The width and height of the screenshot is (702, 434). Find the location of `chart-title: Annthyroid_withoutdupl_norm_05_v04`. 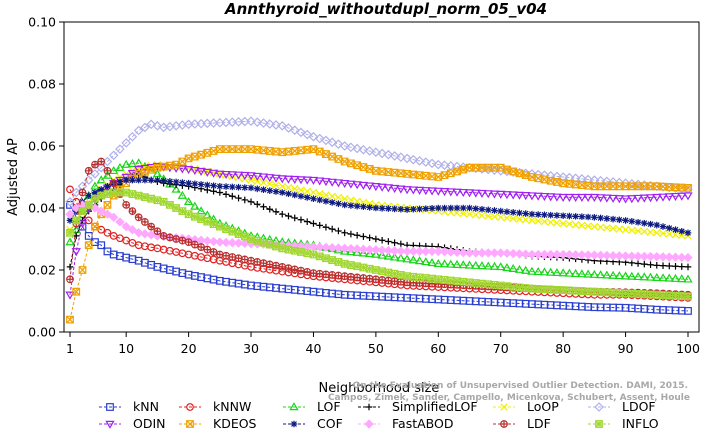

chart-title: Annthyroid_withoutdupl_norm_05_v04 is located at coordinates (385, 9).